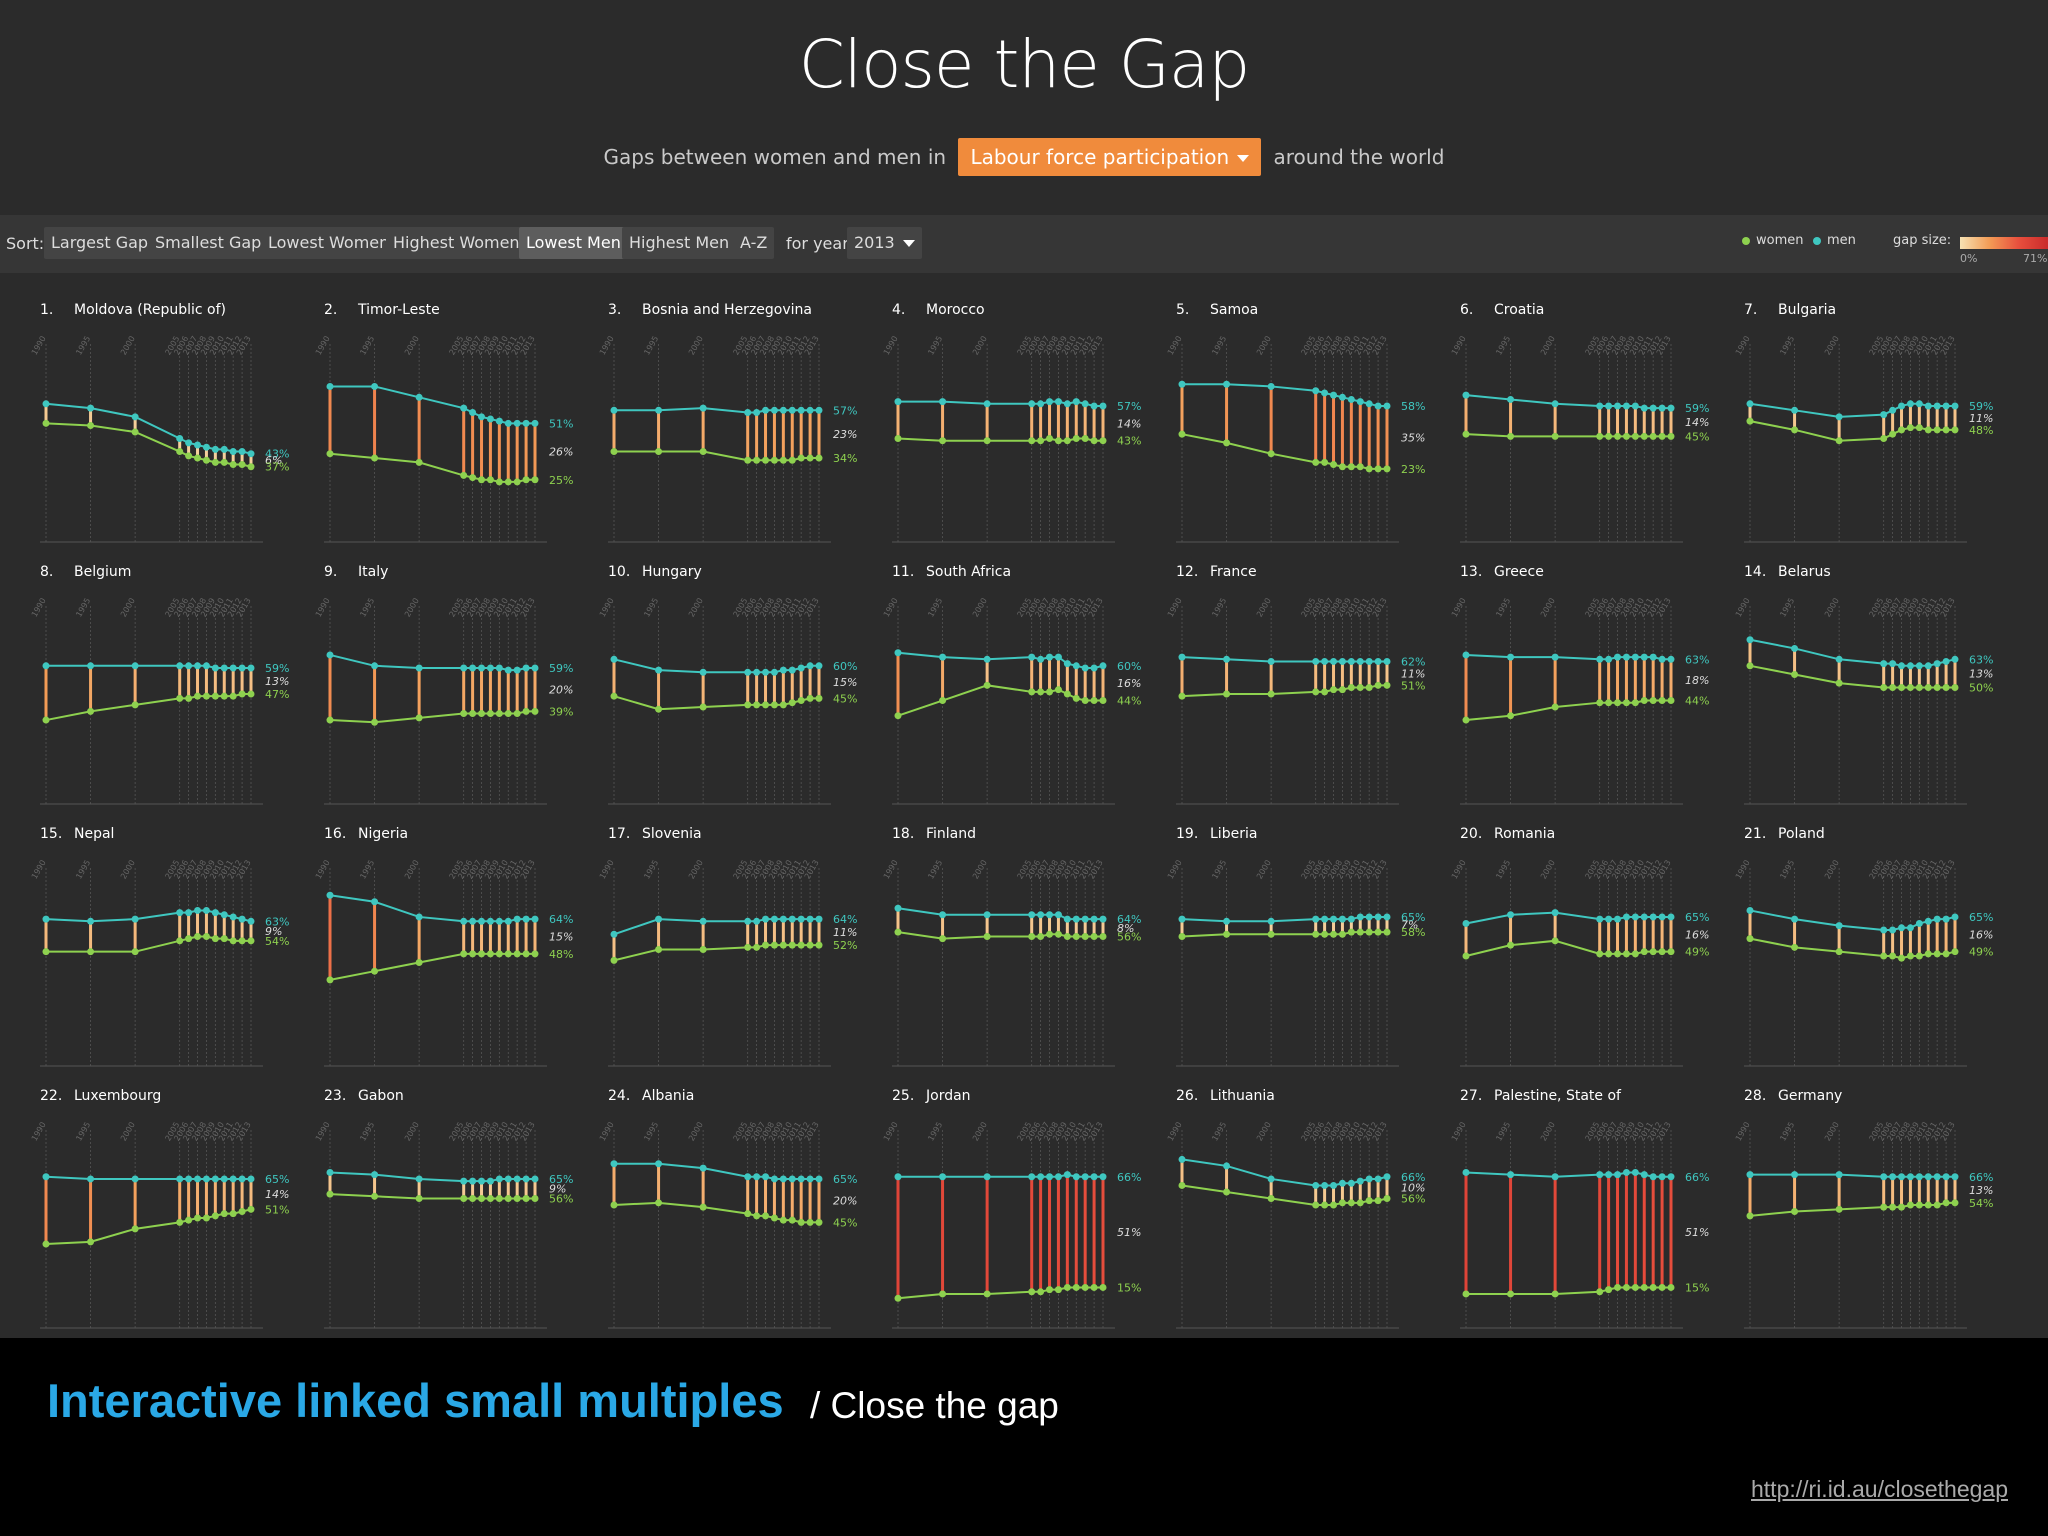 This screenshot has height=1536, width=2048. I want to click on year-select: 2013, so click(884, 243).